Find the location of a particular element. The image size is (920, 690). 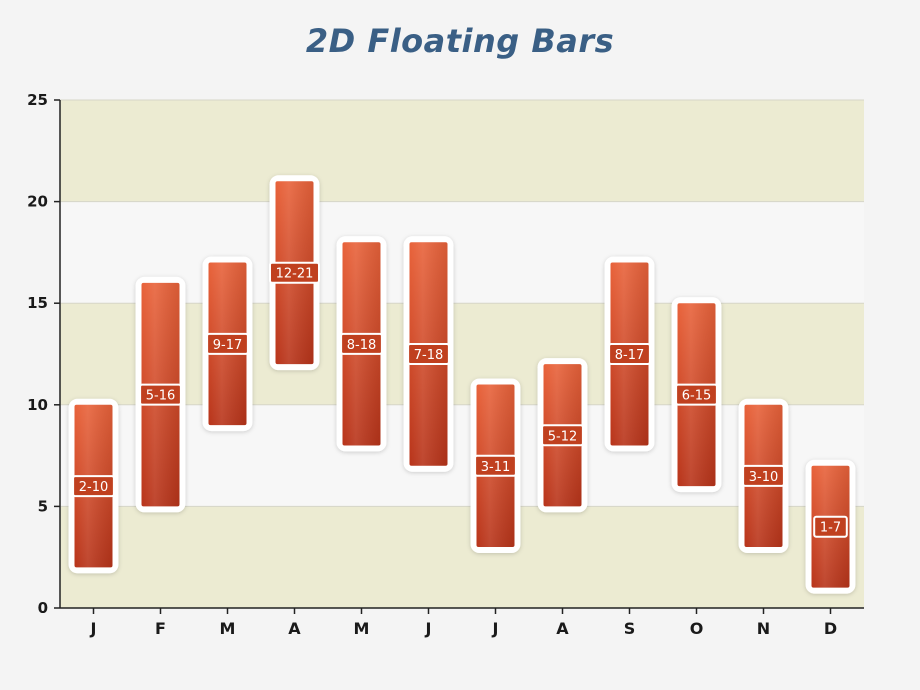

data-label: 3-11 is located at coordinates (496, 467).